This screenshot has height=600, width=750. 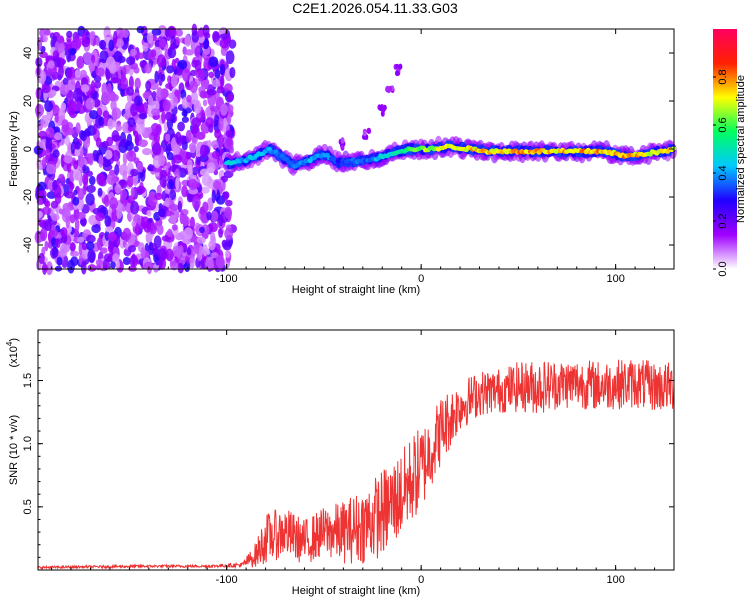 I want to click on y-tick-label: -20, so click(x=28, y=197).